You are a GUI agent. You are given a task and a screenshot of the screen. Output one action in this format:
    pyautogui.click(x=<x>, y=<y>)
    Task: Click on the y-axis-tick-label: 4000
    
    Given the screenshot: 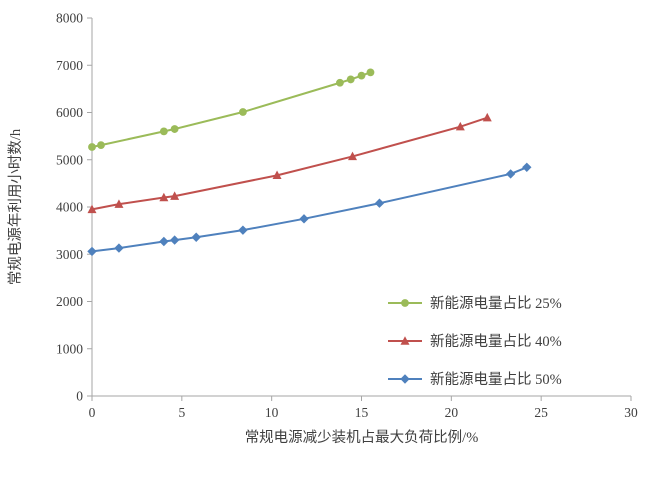 What is the action you would take?
    pyautogui.click(x=69, y=207)
    